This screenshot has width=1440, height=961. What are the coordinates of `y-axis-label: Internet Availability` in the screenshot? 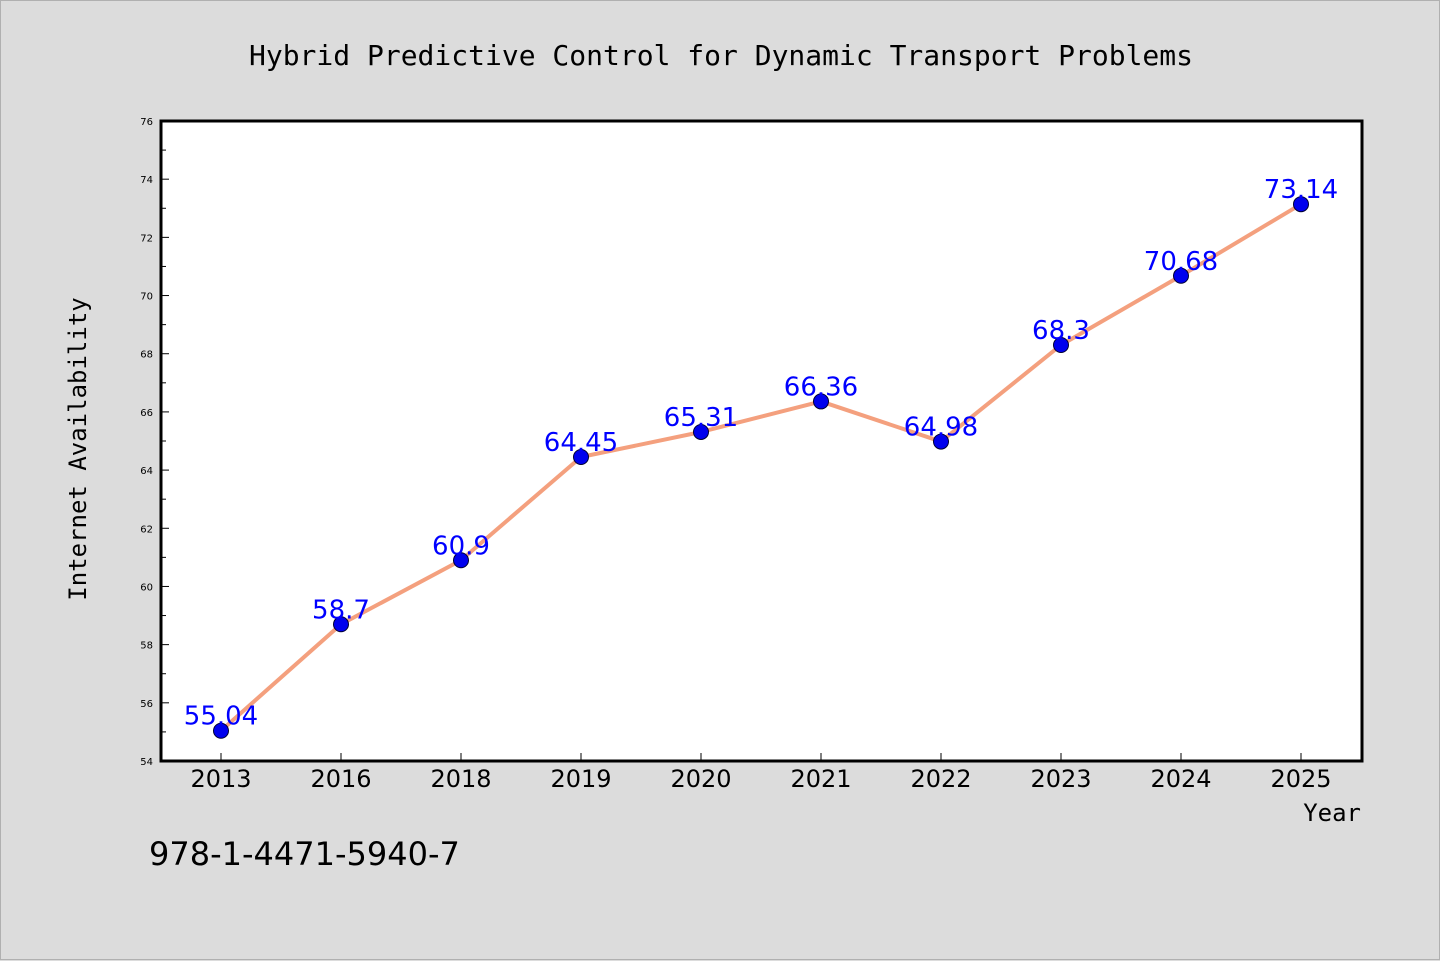 It's located at (78, 448).